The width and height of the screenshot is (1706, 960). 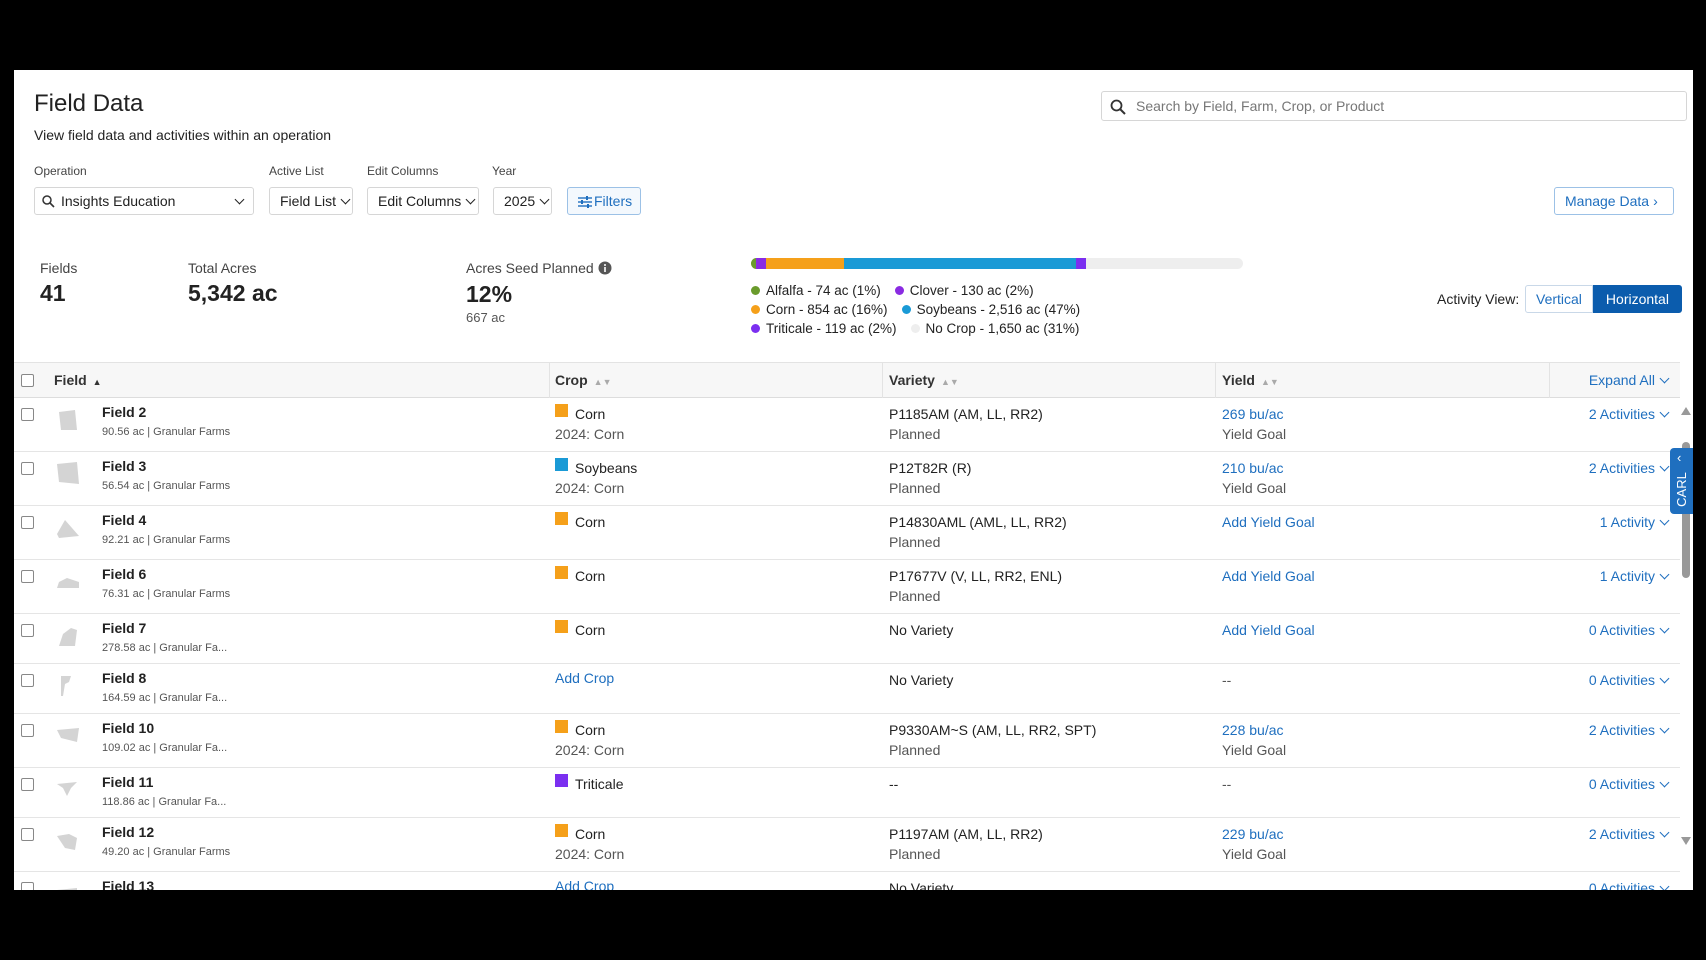 What do you see at coordinates (847, 881) in the screenshot?
I see `table-row: Field 13 Add Crop No Variety 0 Activities` at bounding box center [847, 881].